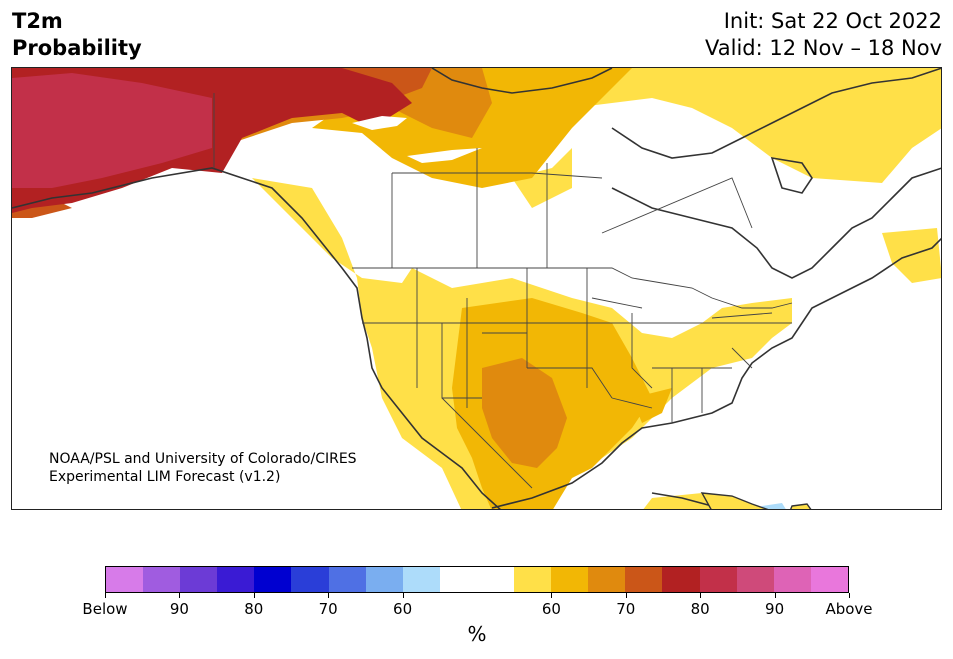 This screenshot has height=659, width=953. Describe the element at coordinates (379, 123) in the screenshot. I see `lake-great-bear` at that location.